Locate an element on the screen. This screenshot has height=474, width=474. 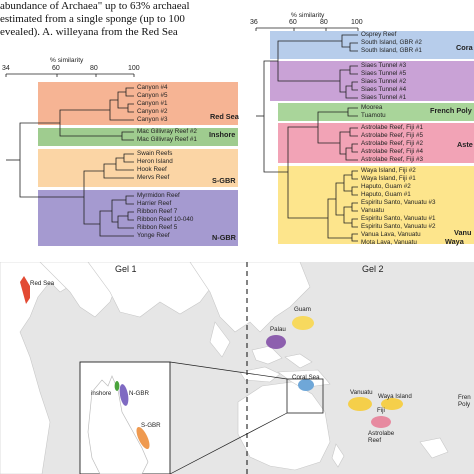
red-sea-region is located at coordinates (25, 290).